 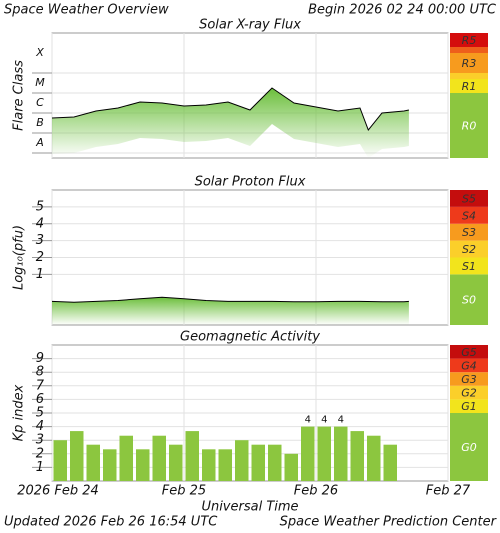 I want to click on scale-label: S2, so click(x=469, y=249).